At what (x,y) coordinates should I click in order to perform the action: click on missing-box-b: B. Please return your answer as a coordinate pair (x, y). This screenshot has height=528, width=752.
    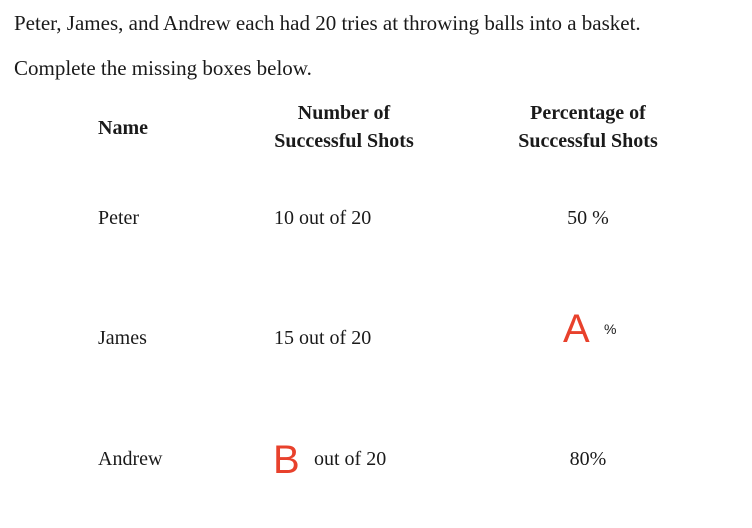
    Looking at the image, I should click on (286, 460).